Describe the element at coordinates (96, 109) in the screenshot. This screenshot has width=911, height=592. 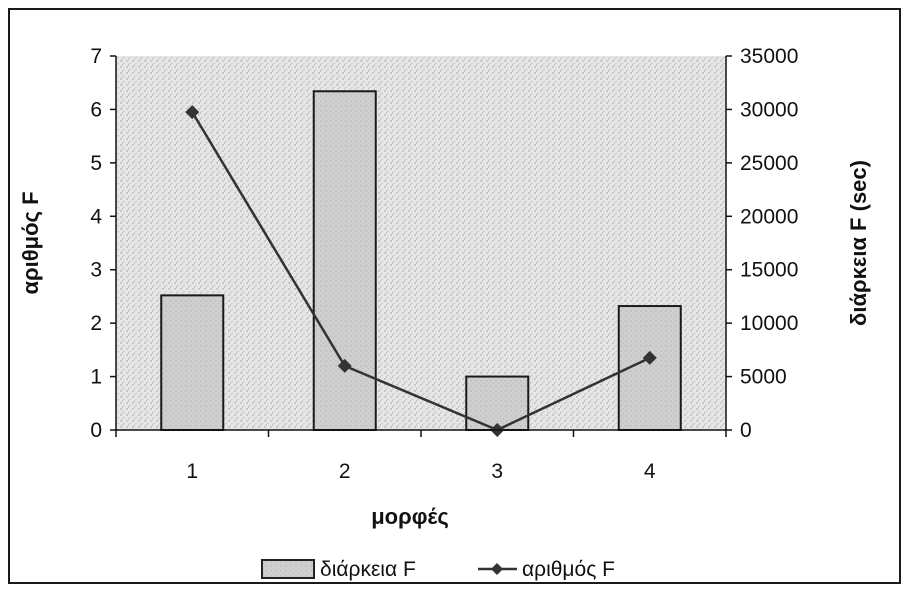
I see `y-left-tick-label: 6` at that location.